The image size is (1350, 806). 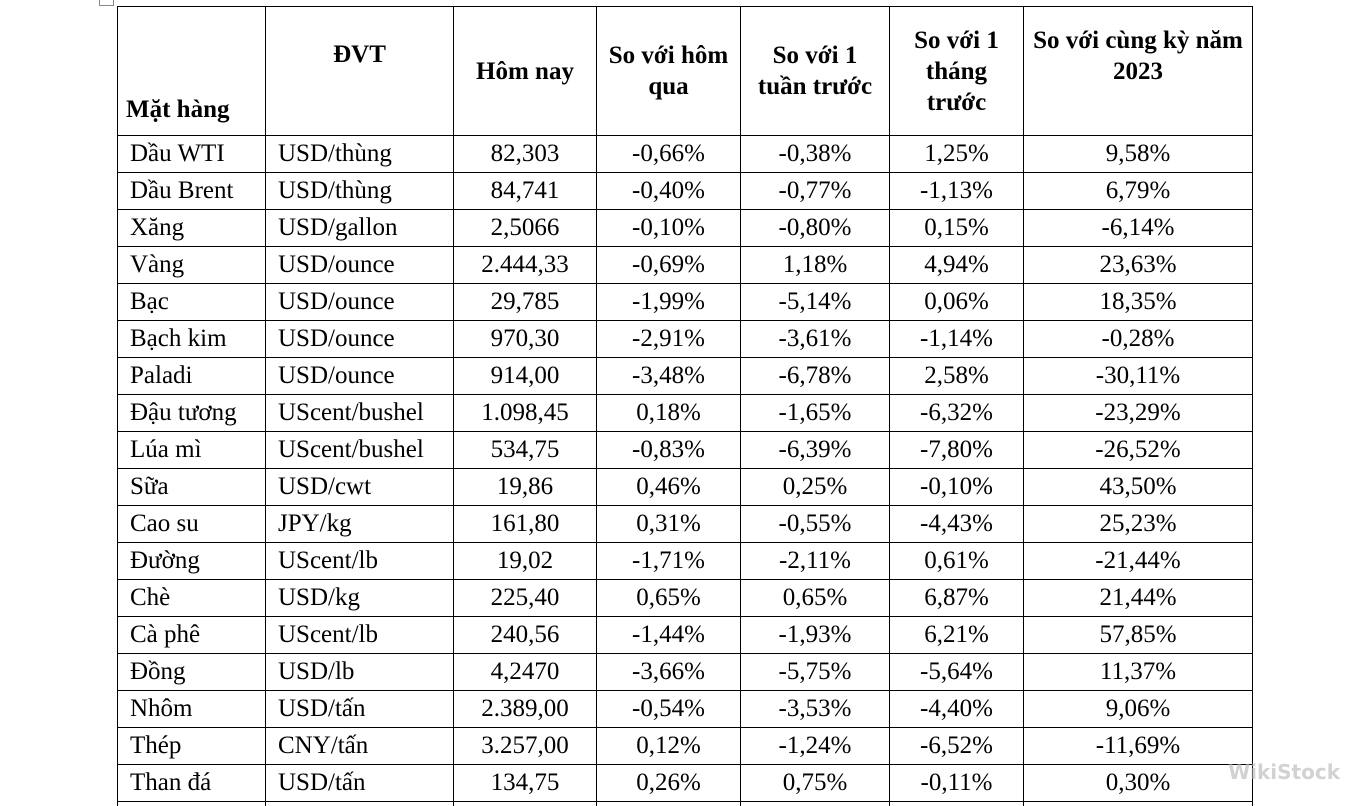 I want to click on table-cell: -30,11%, so click(x=1138, y=376).